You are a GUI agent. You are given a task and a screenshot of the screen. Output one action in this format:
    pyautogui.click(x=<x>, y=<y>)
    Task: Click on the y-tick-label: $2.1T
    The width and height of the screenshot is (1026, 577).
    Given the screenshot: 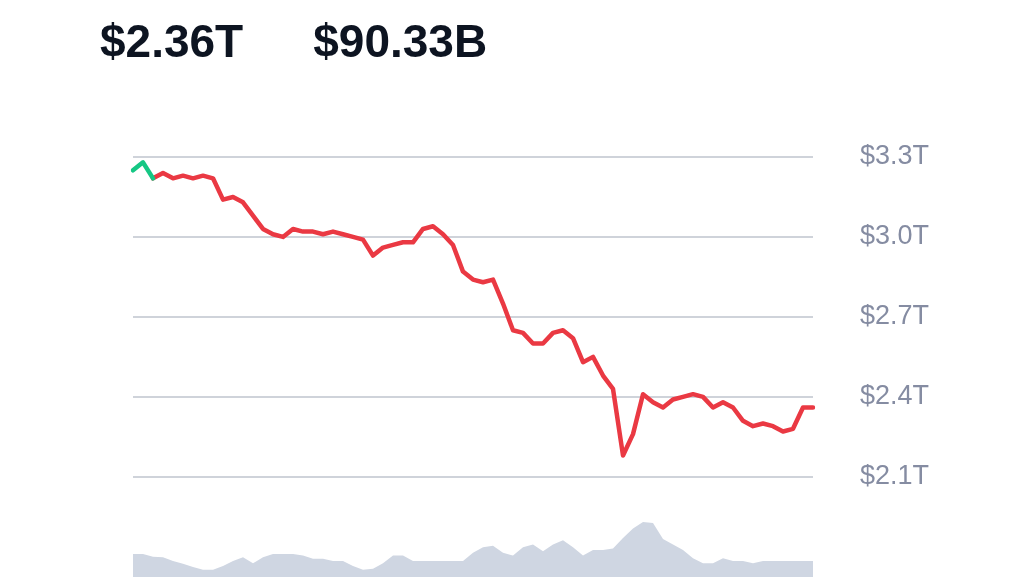 What is the action you would take?
    pyautogui.click(x=895, y=475)
    